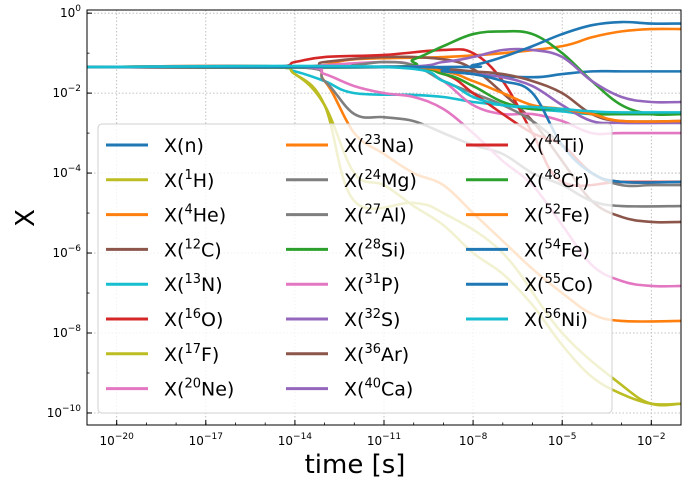  I want to click on legend-label: X(36Ar), so click(376, 354).